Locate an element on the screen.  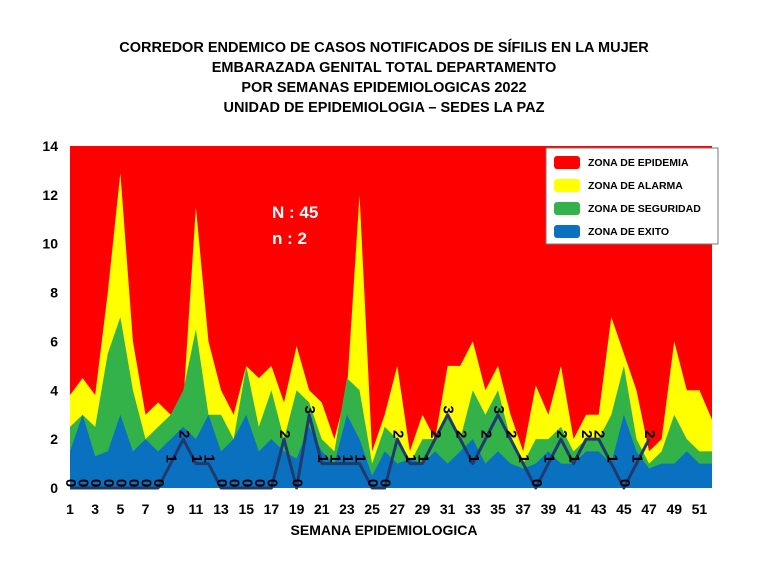
y-tick-label: 2 is located at coordinates (54, 439).